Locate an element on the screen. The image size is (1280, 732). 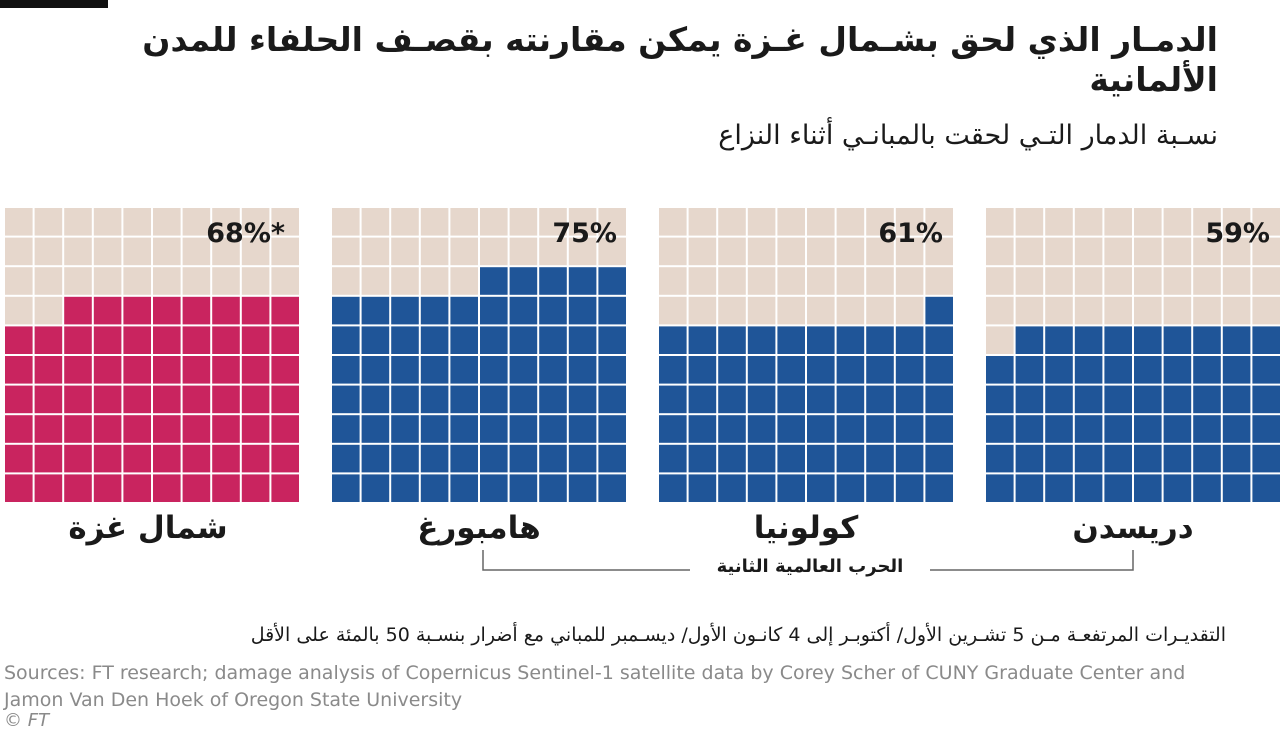
waffle-panel-dresden is located at coordinates (1132, 355).